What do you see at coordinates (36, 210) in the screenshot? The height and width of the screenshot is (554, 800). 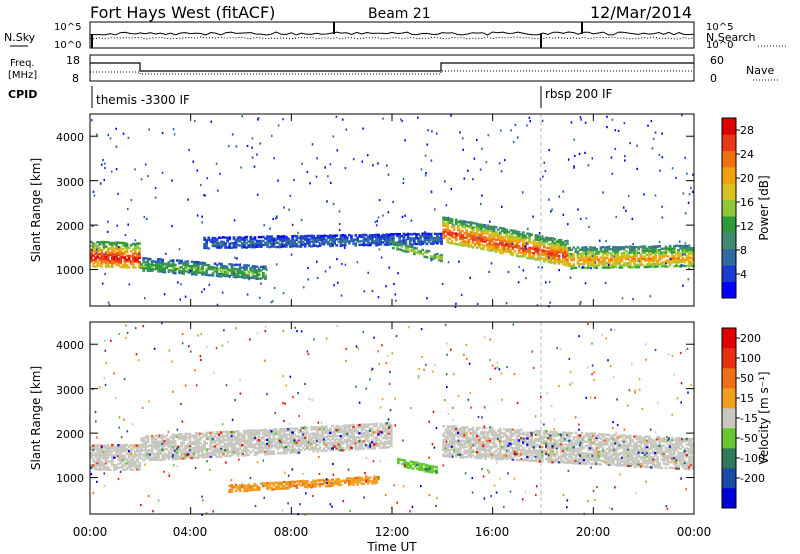 I see `power-ylabel: Slant Range [km]` at bounding box center [36, 210].